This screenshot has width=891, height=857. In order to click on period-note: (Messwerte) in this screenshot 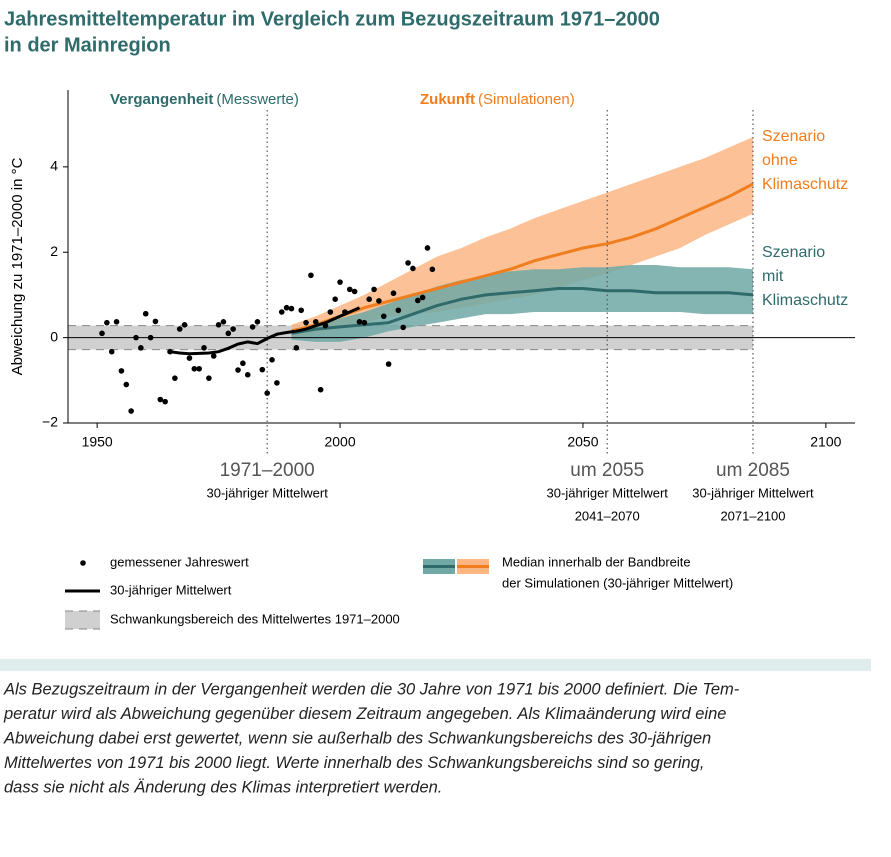, I will do `click(257, 99)`.